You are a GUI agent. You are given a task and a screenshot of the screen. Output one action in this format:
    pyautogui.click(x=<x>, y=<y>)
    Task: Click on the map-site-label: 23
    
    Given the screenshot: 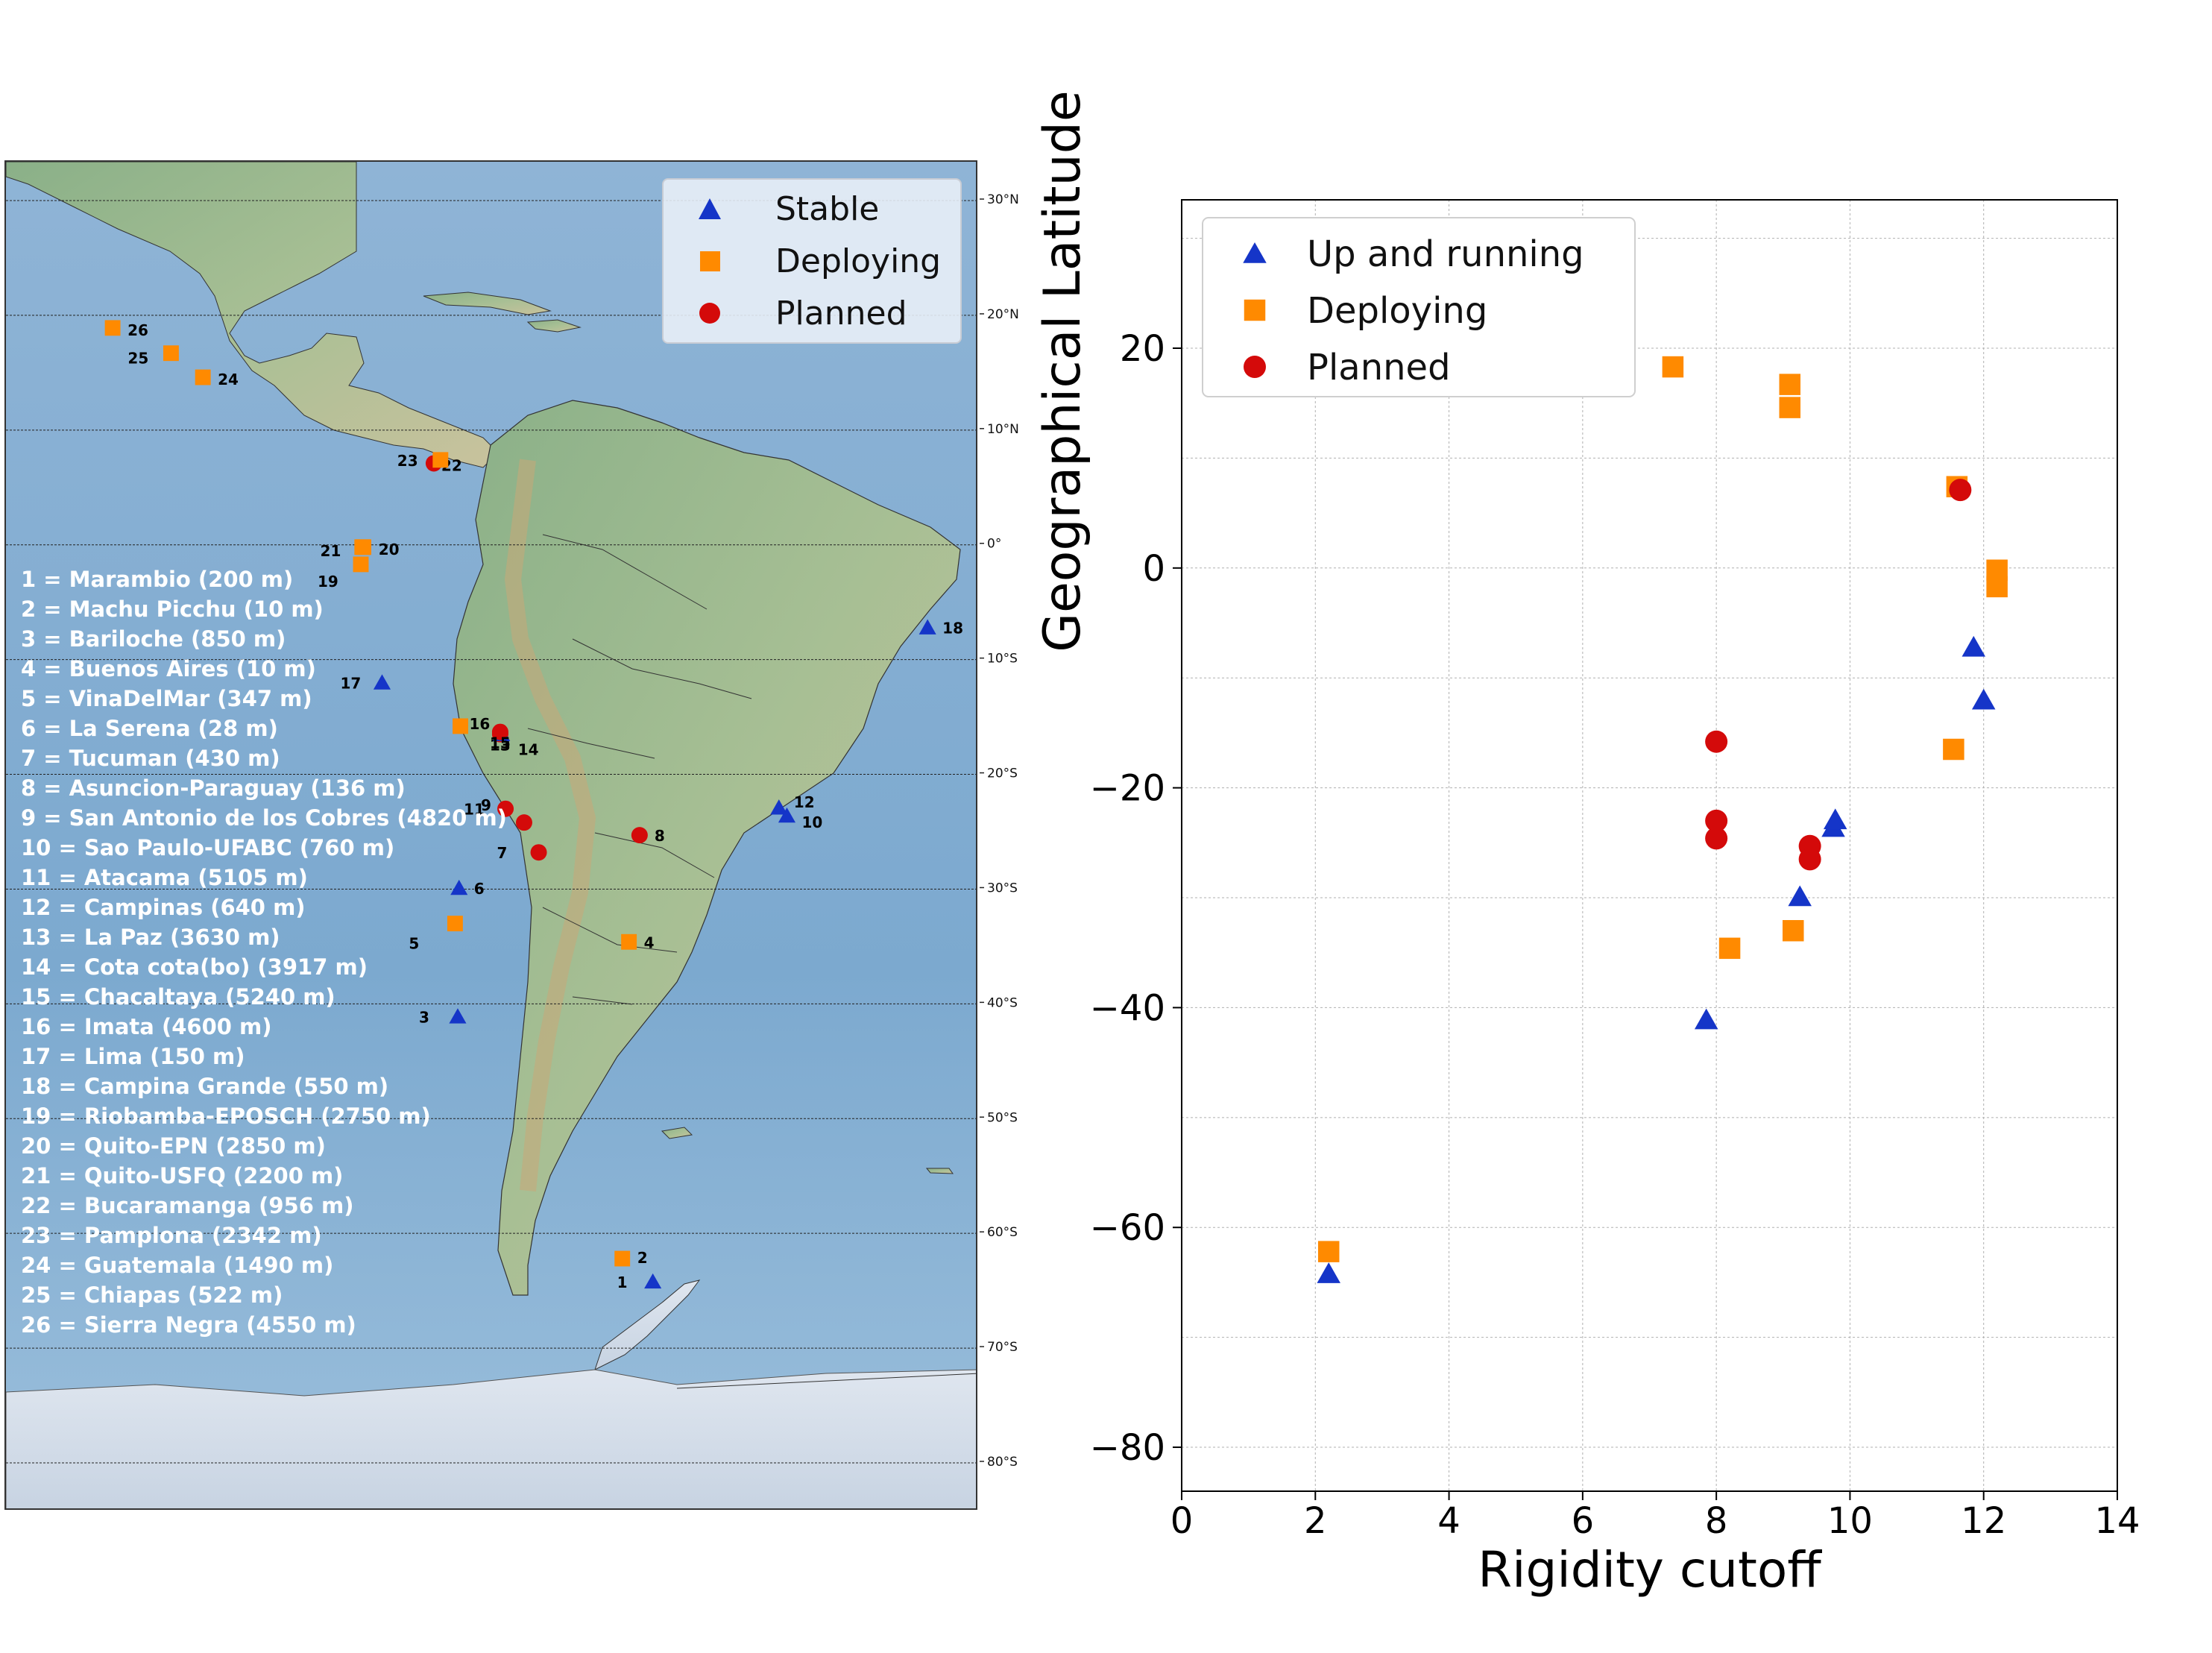 What is the action you would take?
    pyautogui.click(x=407, y=461)
    